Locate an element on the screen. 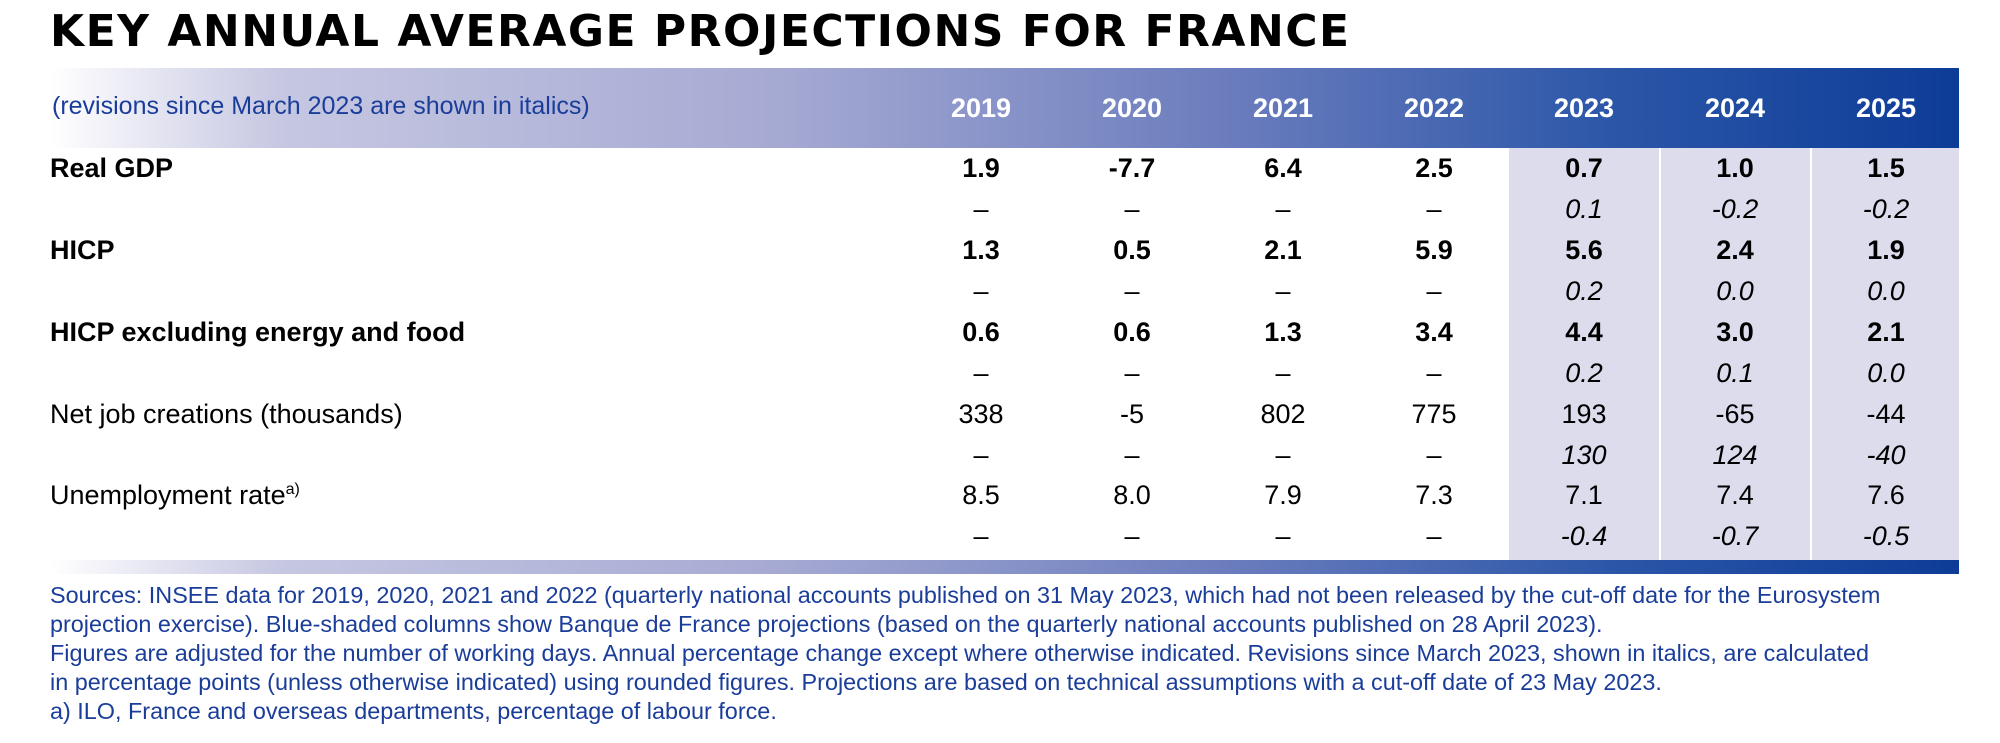 This screenshot has width=2000, height=743. revision-real-gdp-2019: – is located at coordinates (981, 209).